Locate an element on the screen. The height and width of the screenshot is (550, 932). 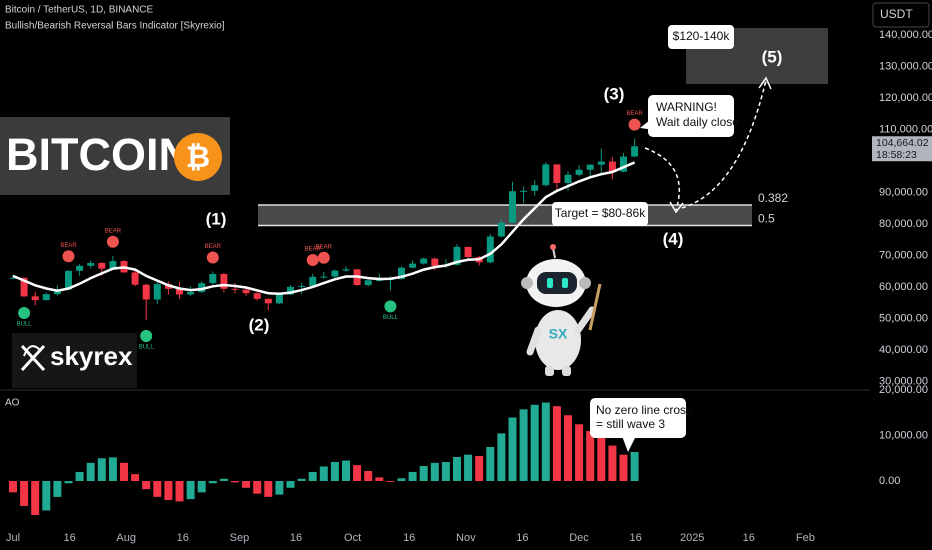
y-tick-label: 10,000.00 is located at coordinates (903, 436).